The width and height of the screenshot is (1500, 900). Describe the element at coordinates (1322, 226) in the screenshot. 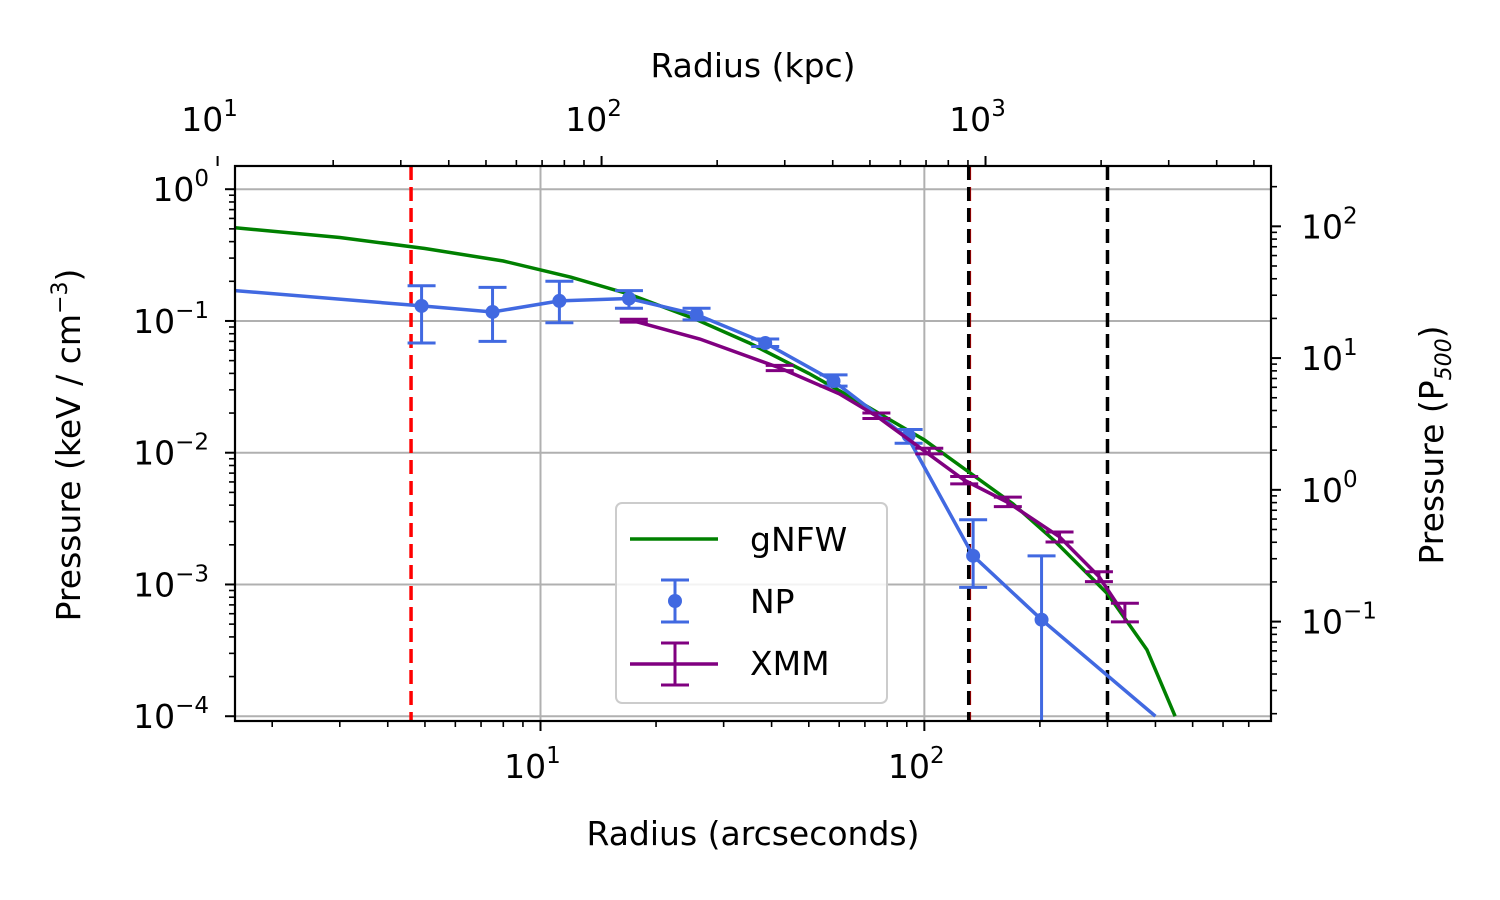

I see `right-y-tick-label-0-base: 10` at that location.